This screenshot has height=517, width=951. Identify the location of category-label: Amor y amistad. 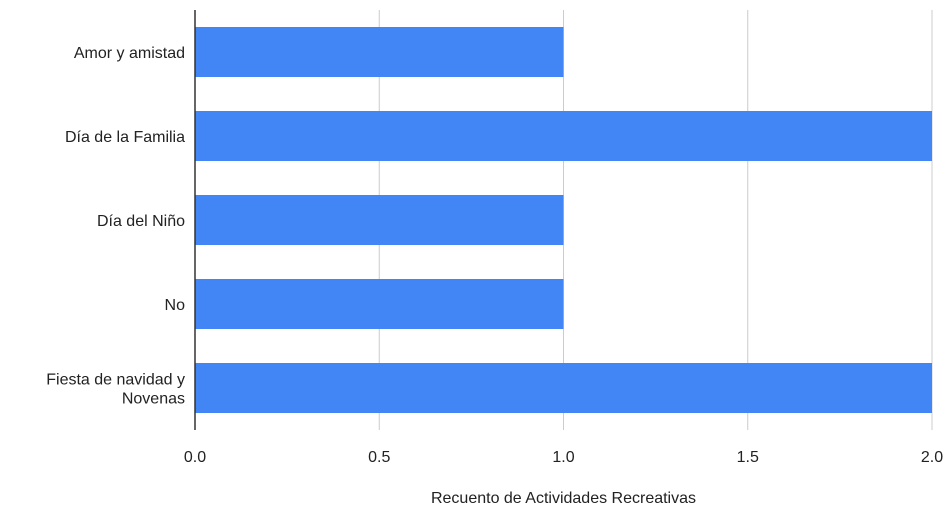
(129, 53).